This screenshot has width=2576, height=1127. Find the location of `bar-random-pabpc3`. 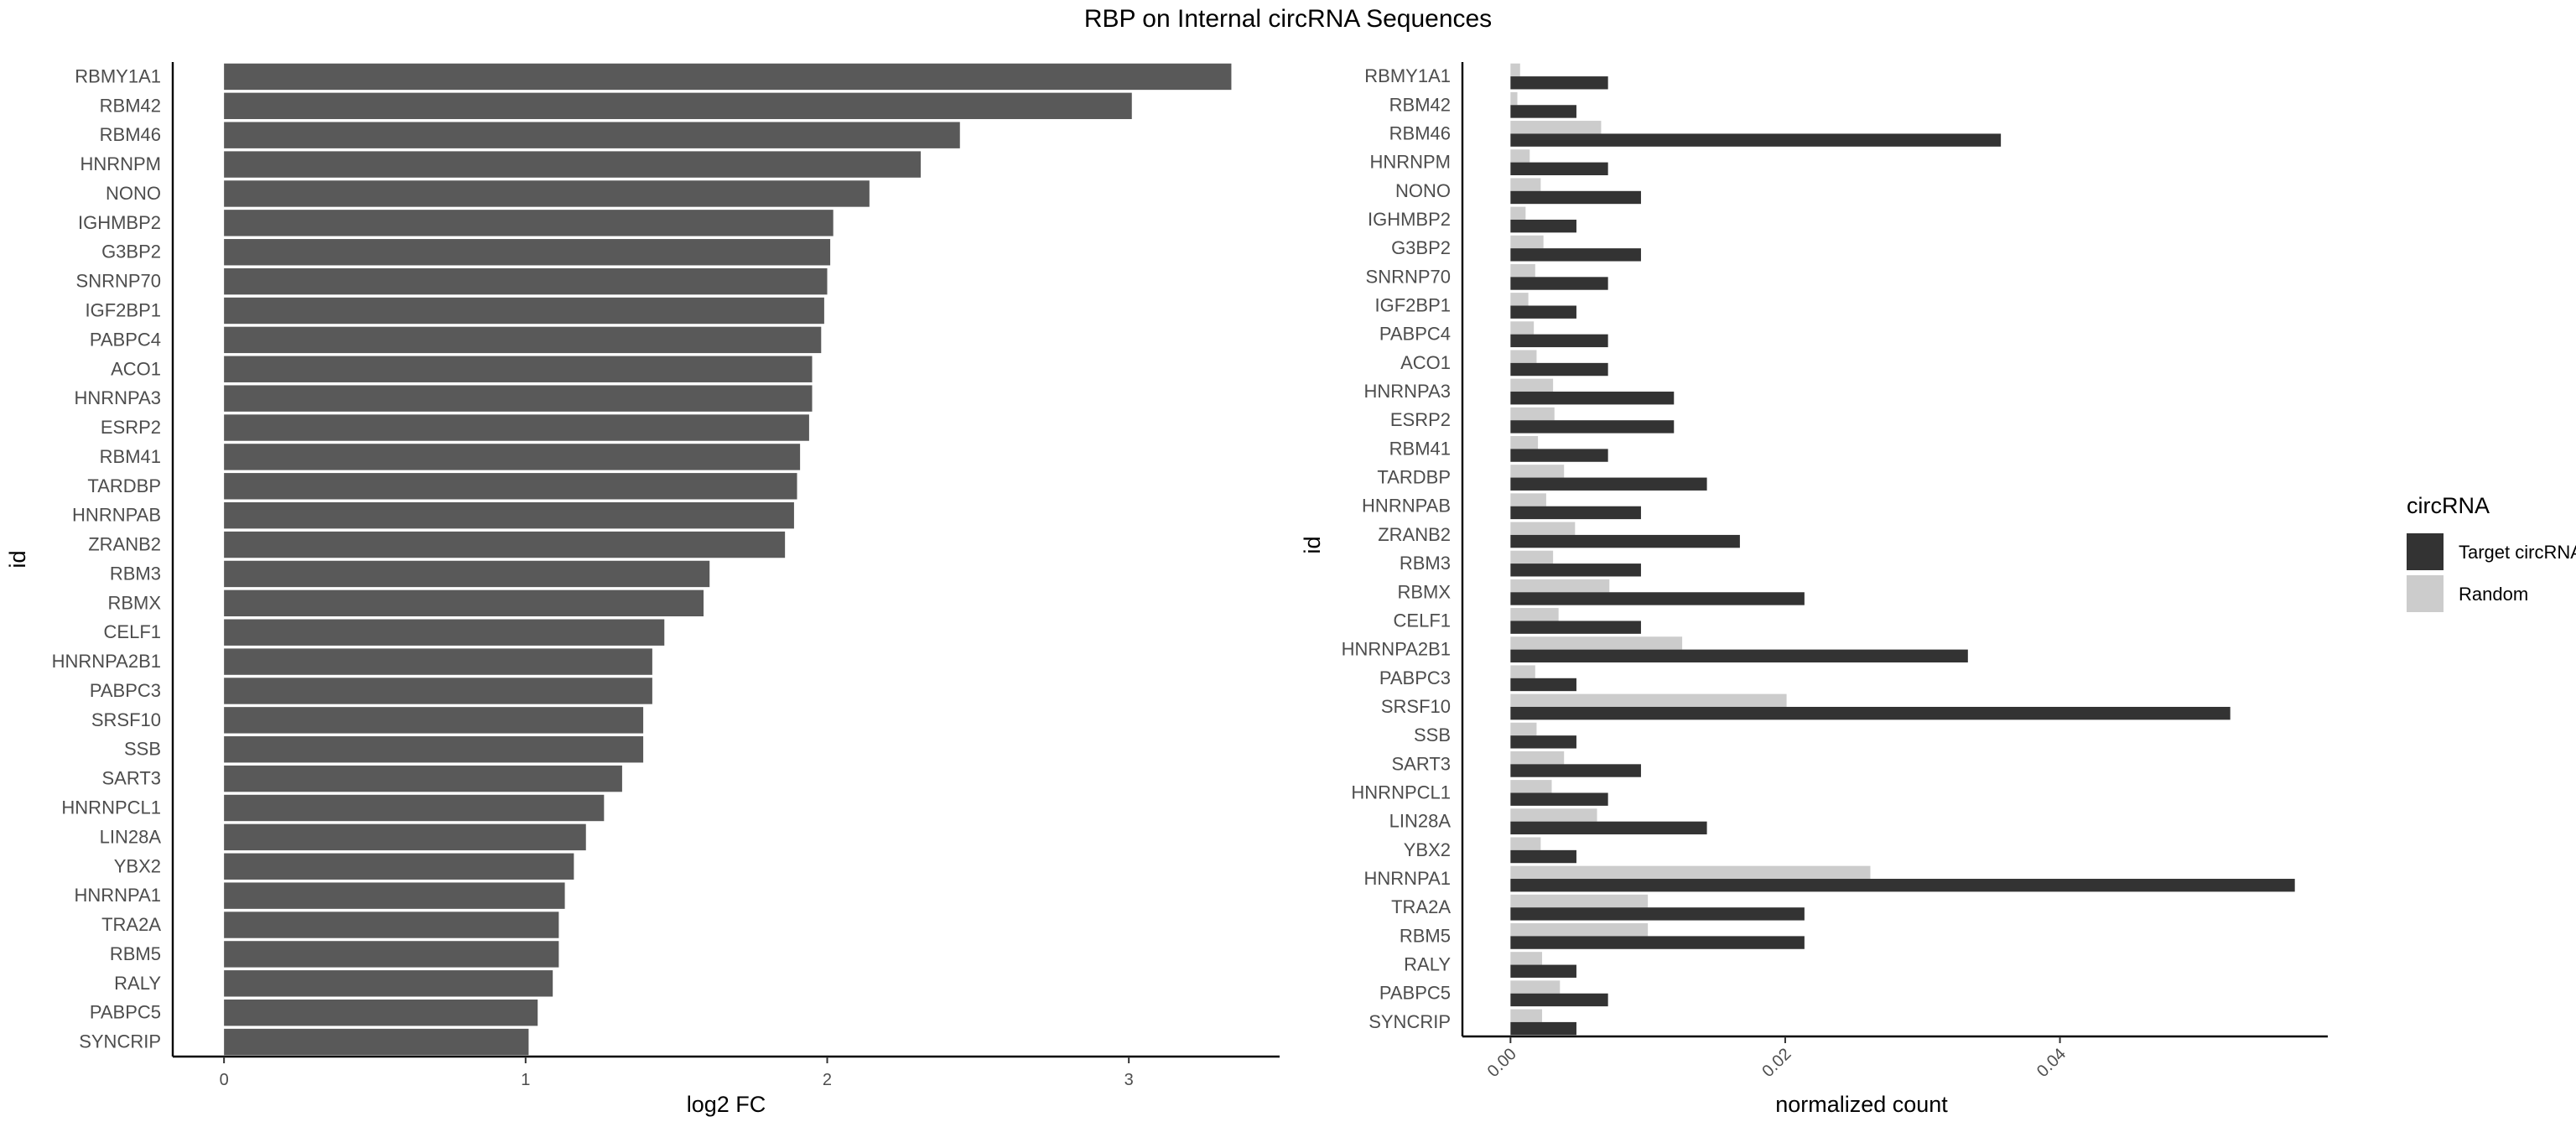

bar-random-pabpc3 is located at coordinates (1522, 671).